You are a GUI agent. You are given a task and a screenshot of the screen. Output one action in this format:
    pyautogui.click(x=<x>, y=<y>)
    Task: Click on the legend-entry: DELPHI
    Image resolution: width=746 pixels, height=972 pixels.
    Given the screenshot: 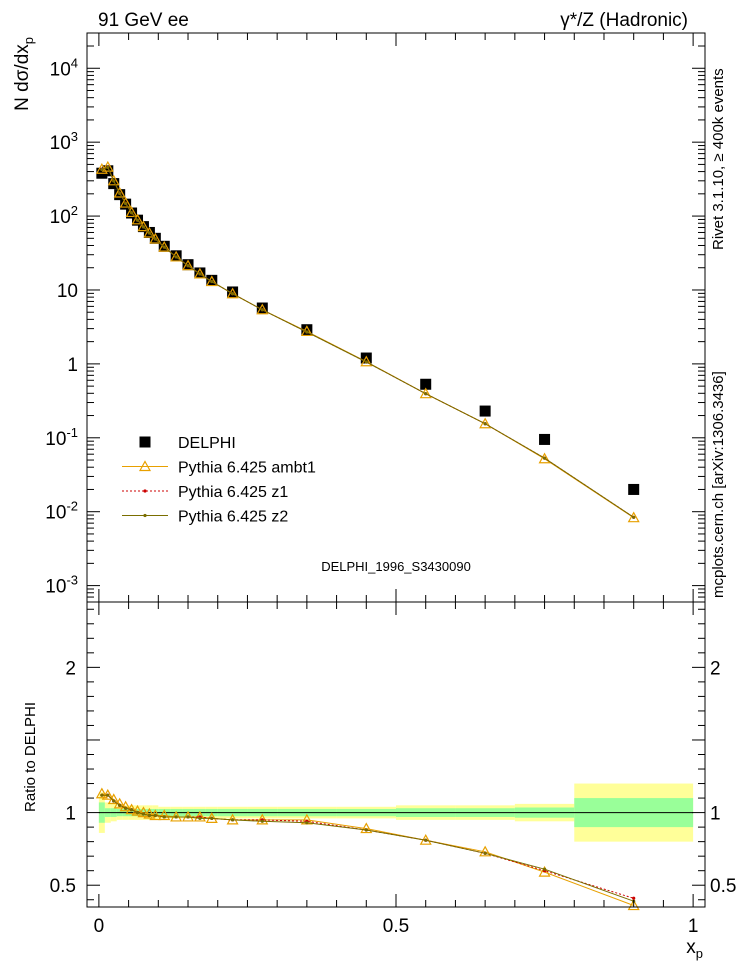 What is the action you would take?
    pyautogui.click(x=187, y=443)
    